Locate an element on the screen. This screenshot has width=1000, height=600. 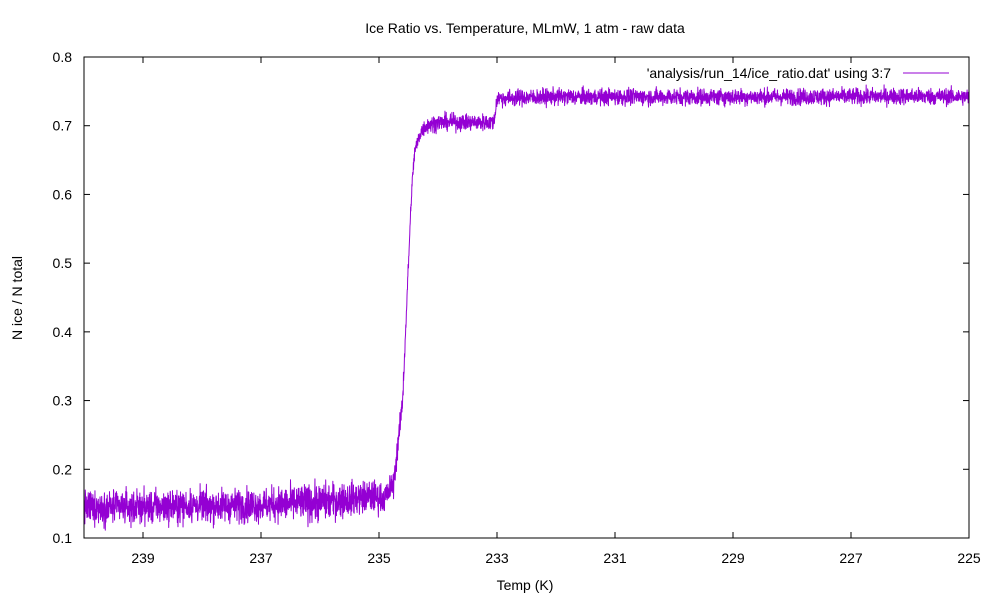
x-tick-label: 233 is located at coordinates (497, 558).